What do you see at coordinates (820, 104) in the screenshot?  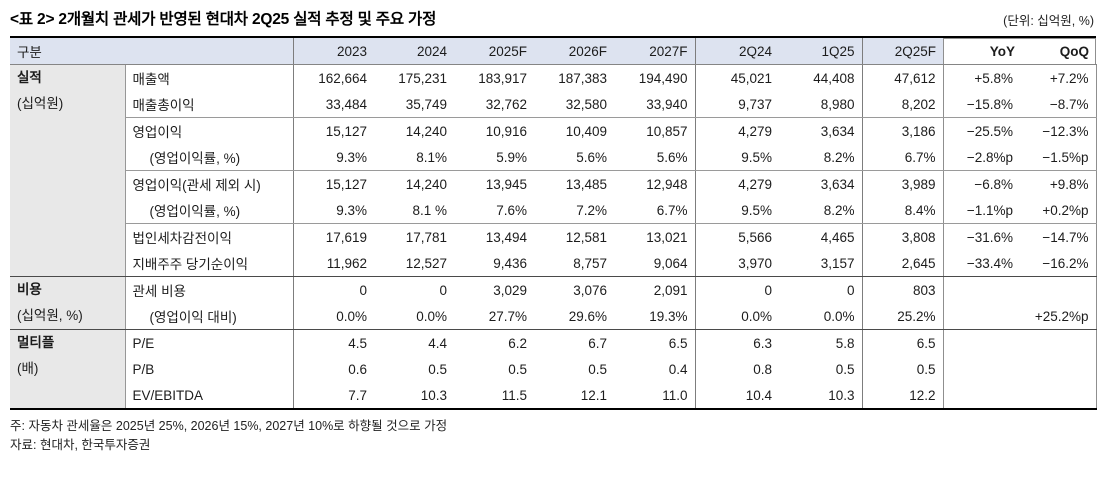 I see `value-cell: 8,980` at bounding box center [820, 104].